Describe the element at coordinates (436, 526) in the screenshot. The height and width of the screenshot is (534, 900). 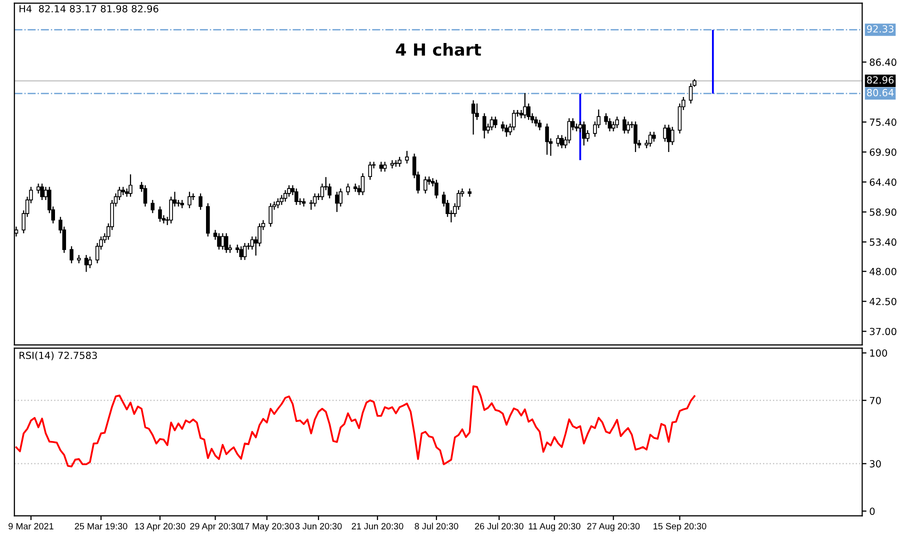
I see `x-tick-label: 8 Jul 20:30` at that location.